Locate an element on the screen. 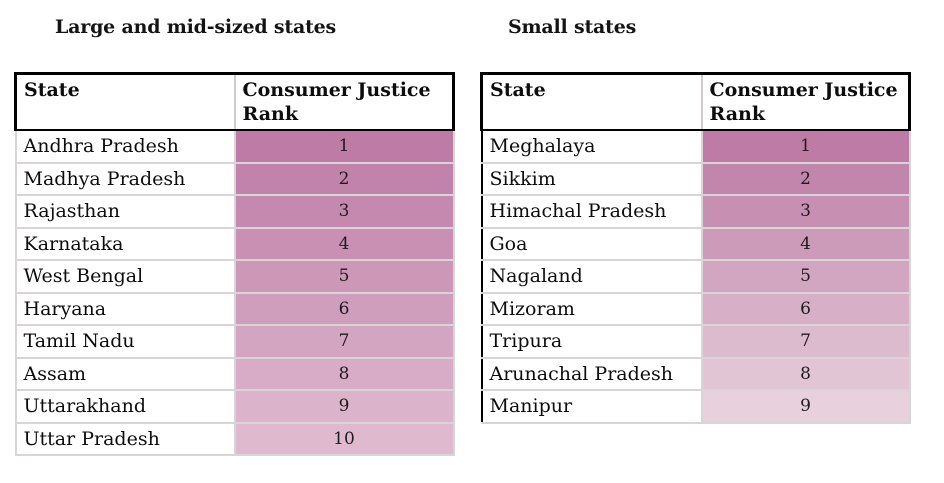 Image resolution: width=944 pixels, height=483 pixels. state-cell: Haryana is located at coordinates (125, 308).